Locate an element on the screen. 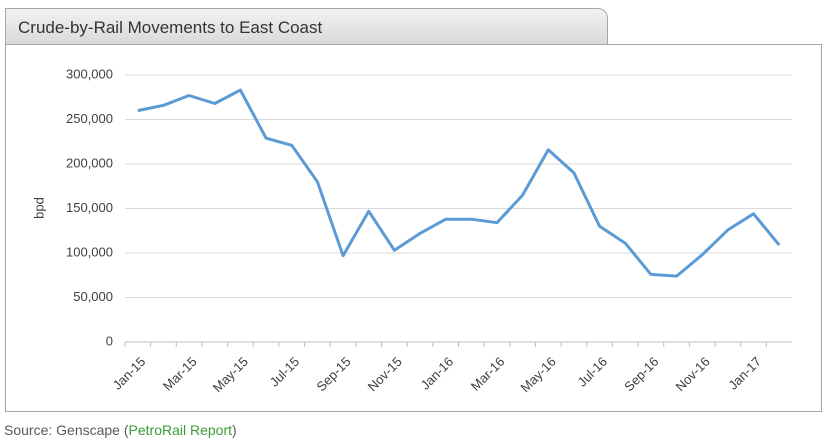 Image resolution: width=830 pixels, height=440 pixels. header-tab: Crude-by-Rail Movements to East Coast is located at coordinates (306, 26).